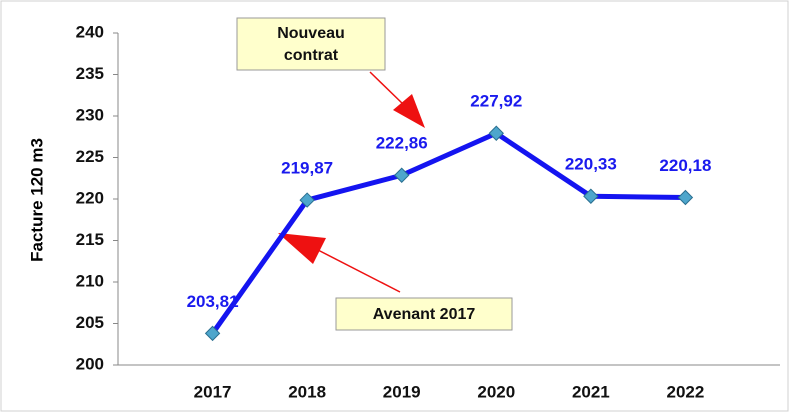 This screenshot has width=791, height=414. I want to click on x-tick-label: 2019, so click(402, 391).